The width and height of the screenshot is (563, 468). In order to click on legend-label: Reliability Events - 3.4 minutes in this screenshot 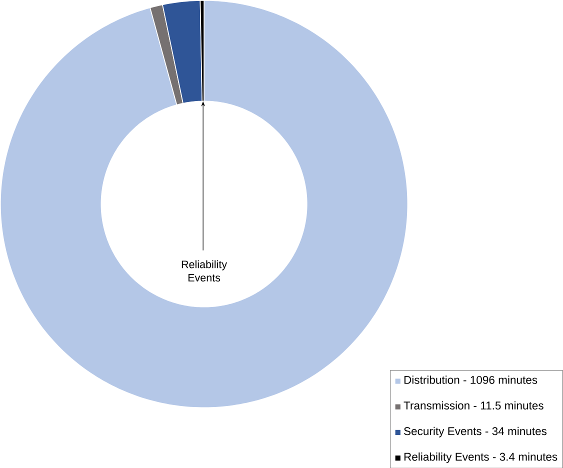, I will do `click(481, 457)`.